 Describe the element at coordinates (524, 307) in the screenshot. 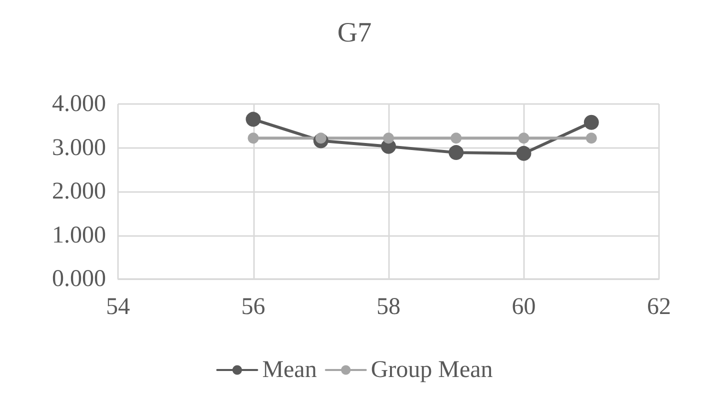

I see `x-tick-label: 60` at that location.